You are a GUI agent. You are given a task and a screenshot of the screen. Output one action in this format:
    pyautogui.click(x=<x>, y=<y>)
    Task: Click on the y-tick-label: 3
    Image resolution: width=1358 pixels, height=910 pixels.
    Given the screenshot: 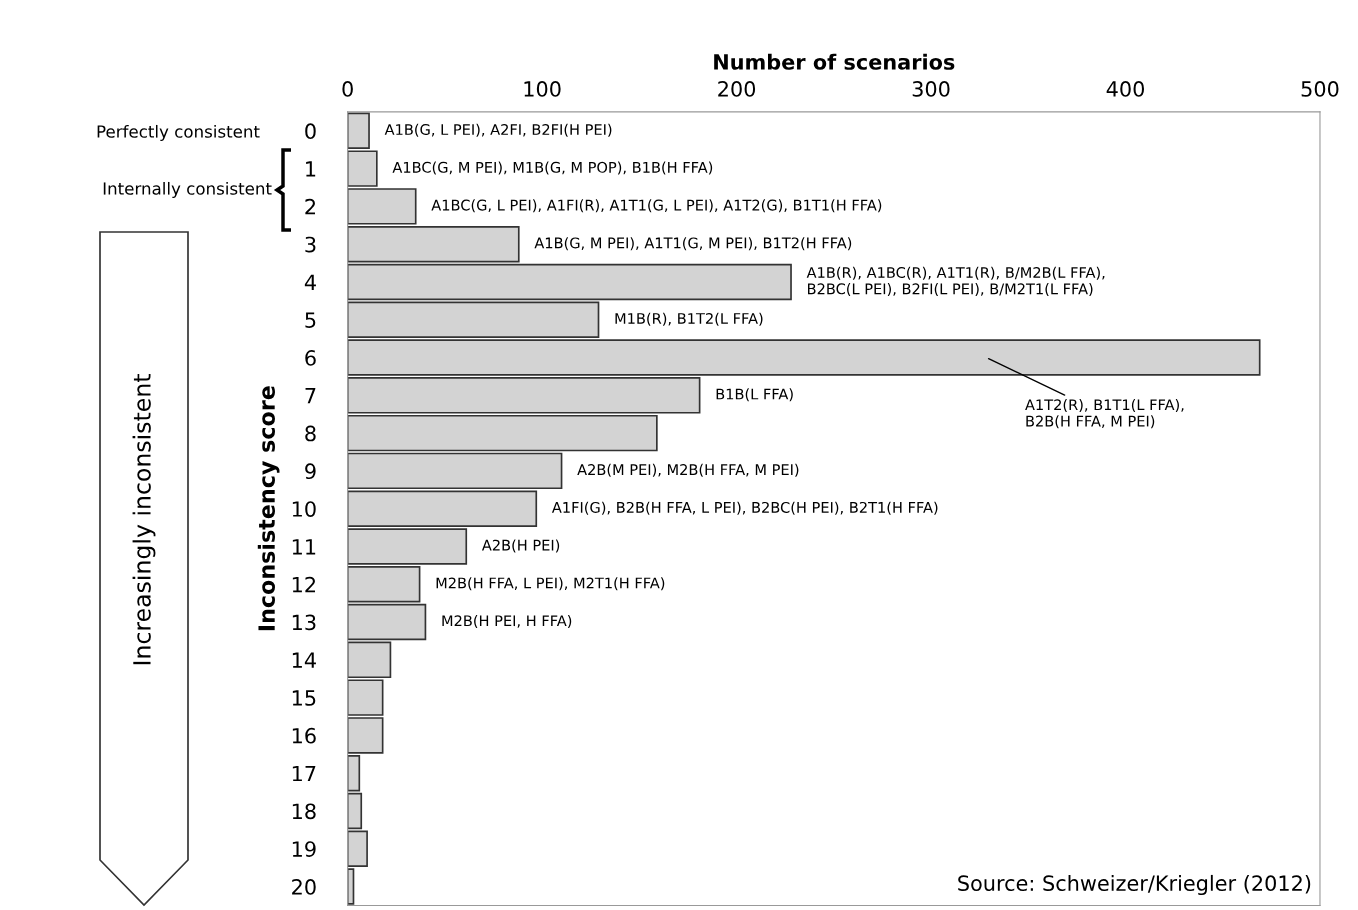 What is the action you would take?
    pyautogui.click(x=310, y=244)
    